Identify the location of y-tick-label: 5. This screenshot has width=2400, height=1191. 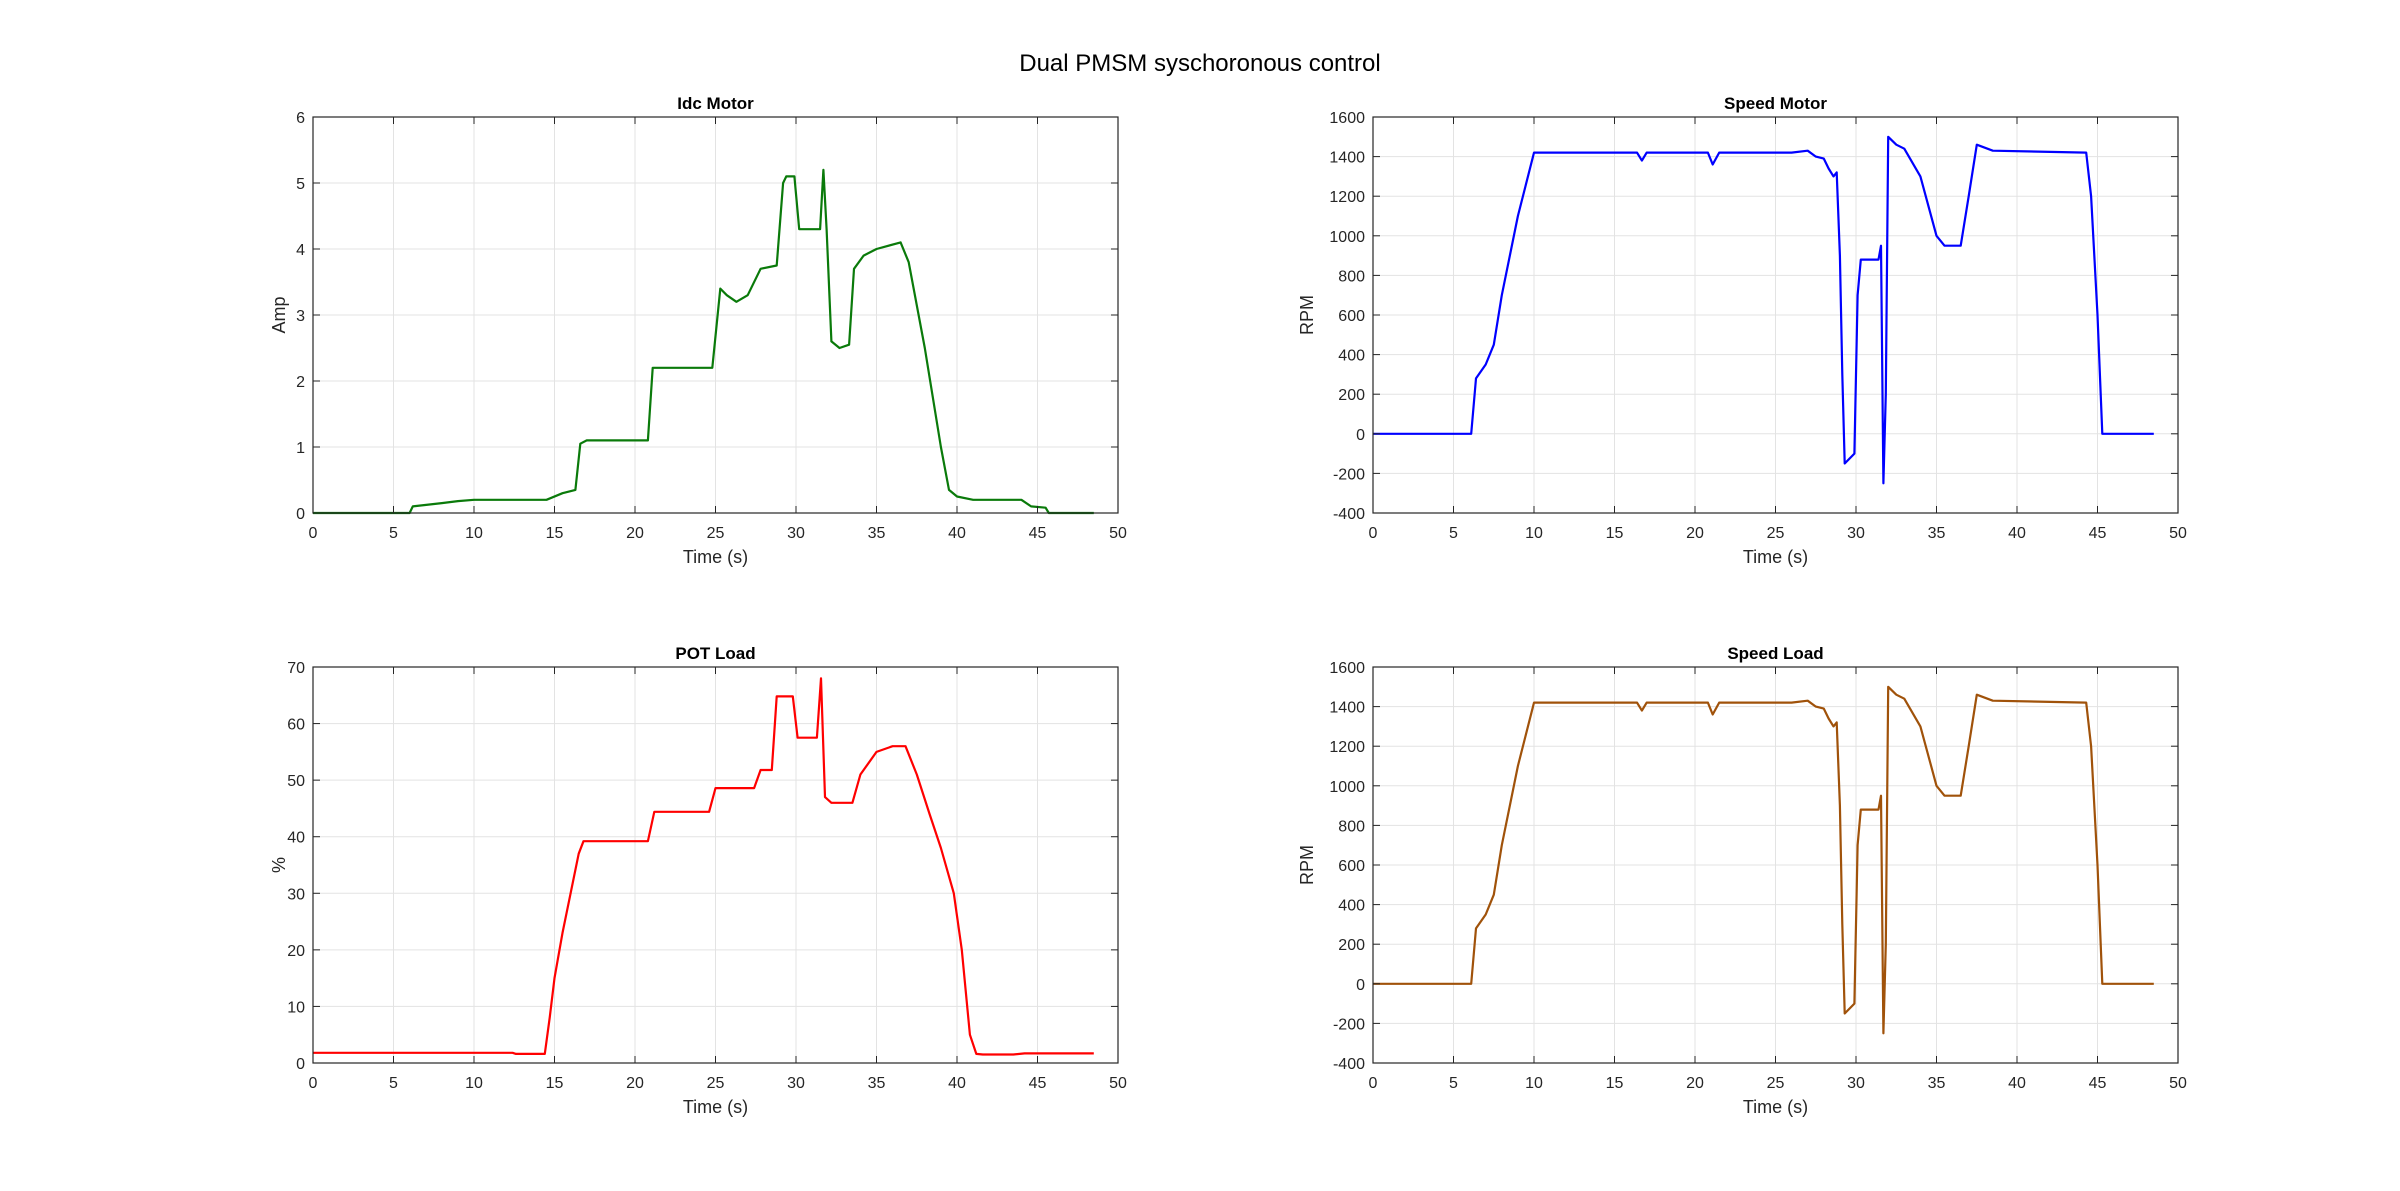
(300, 184).